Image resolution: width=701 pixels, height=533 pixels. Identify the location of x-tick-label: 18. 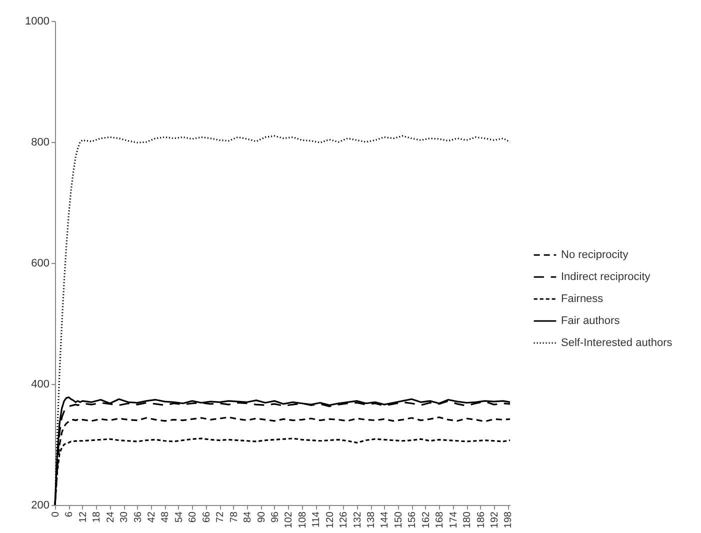
(97, 517).